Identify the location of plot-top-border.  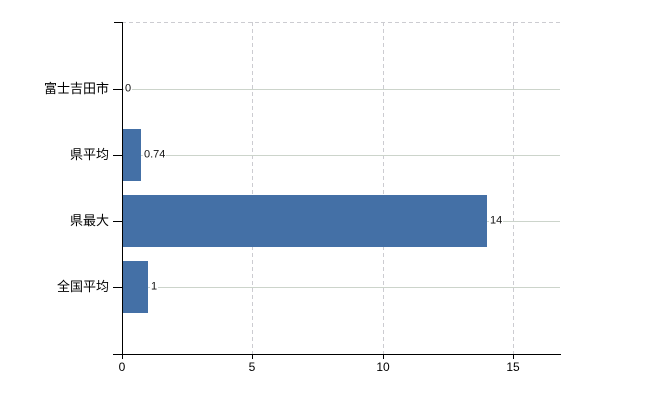
(341, 22).